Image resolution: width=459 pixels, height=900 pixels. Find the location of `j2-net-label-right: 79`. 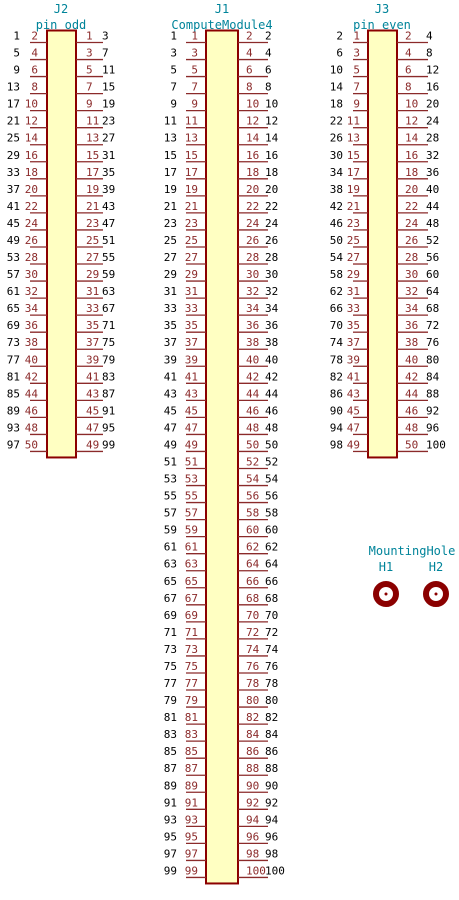

j2-net-label-right: 79 is located at coordinates (108, 359).